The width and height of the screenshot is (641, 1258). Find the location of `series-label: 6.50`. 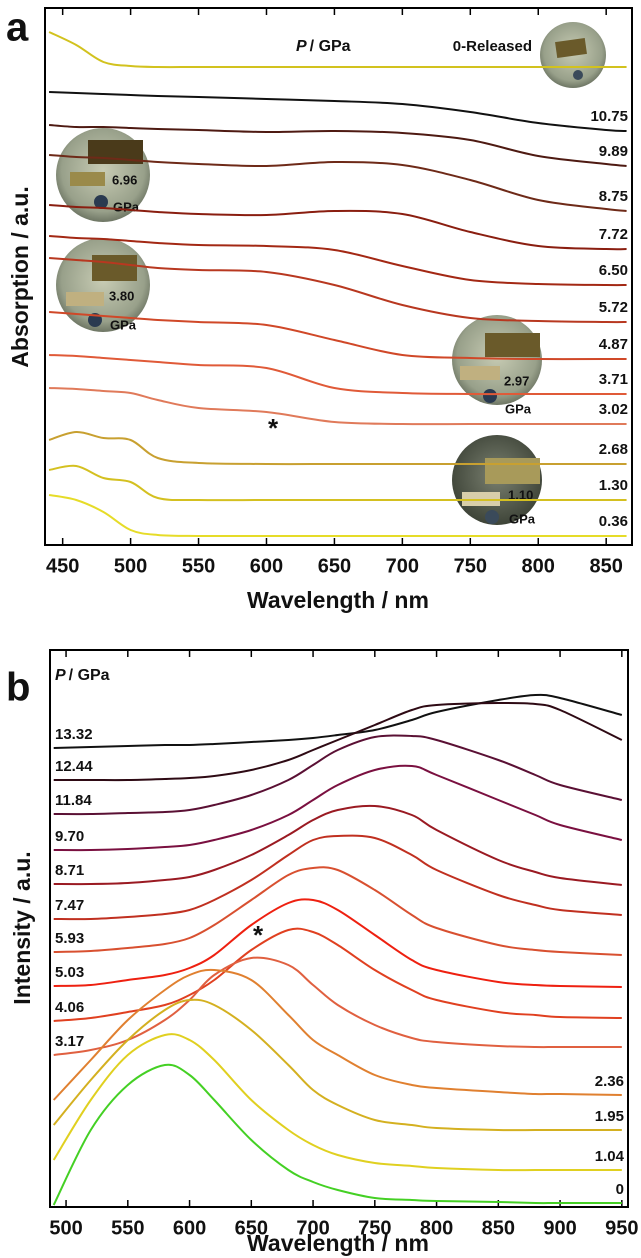

series-label: 6.50 is located at coordinates (613, 270).